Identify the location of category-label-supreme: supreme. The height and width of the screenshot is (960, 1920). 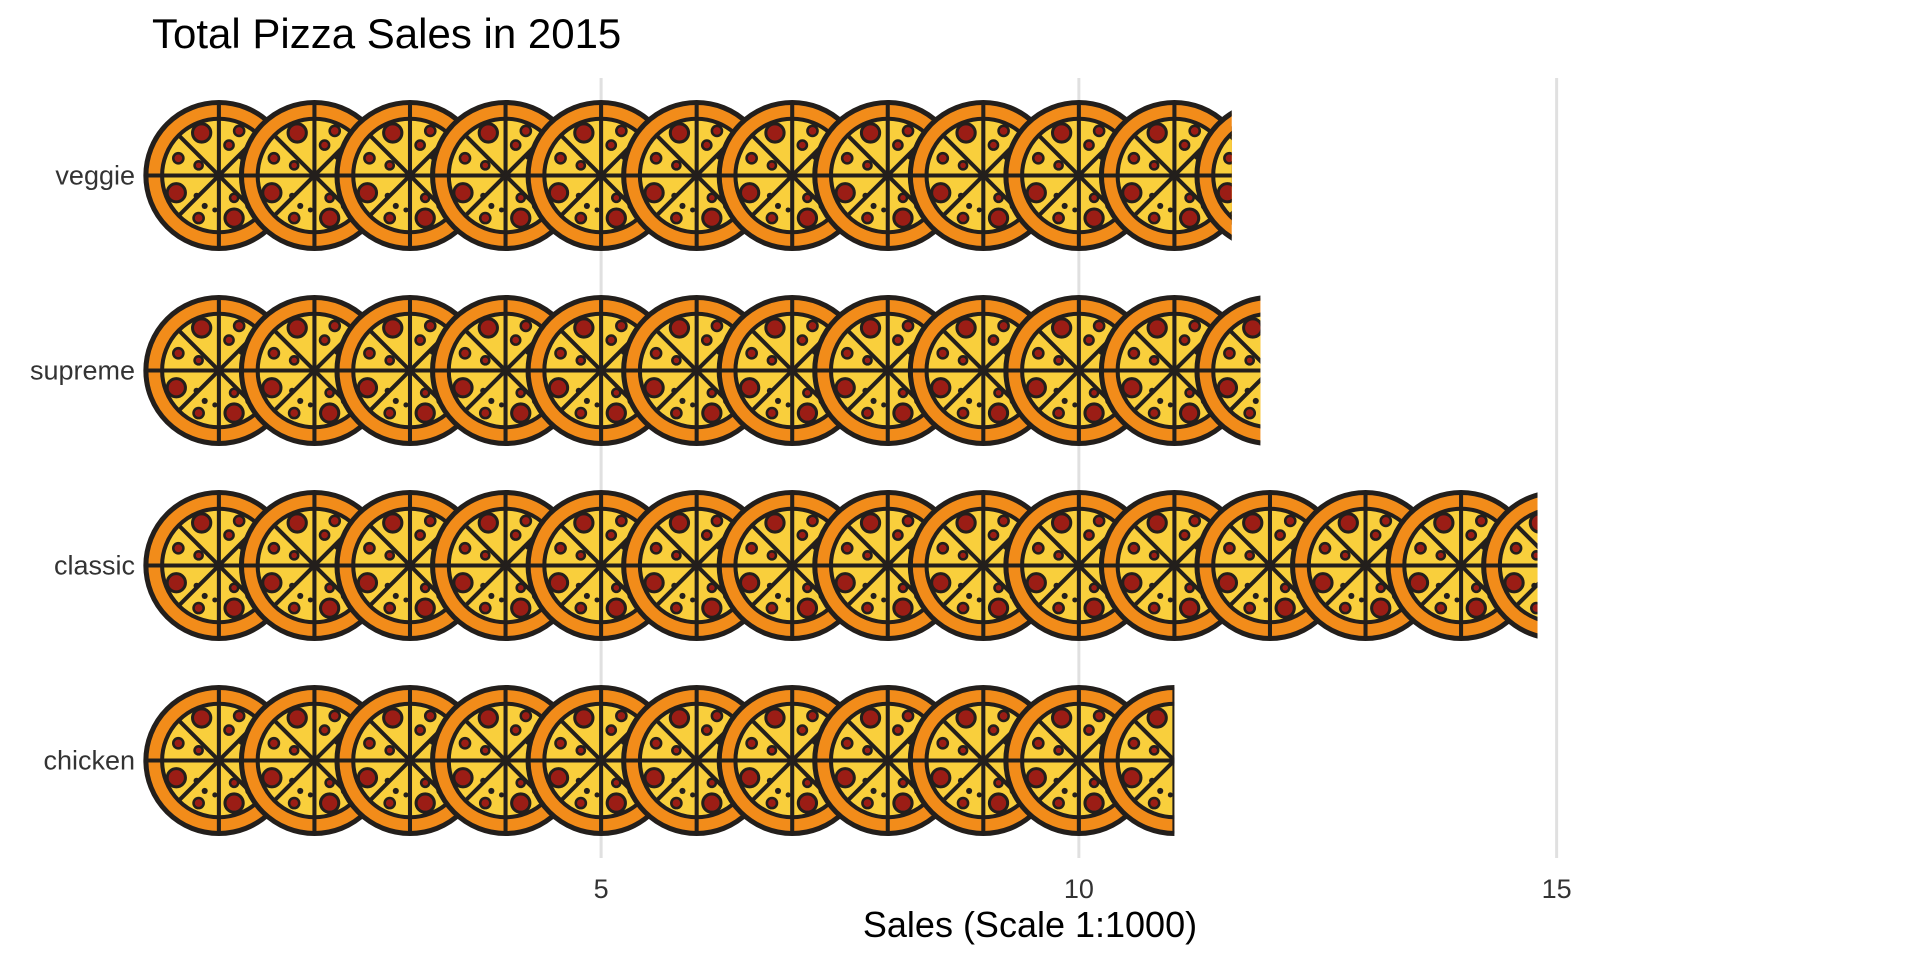
(82, 371).